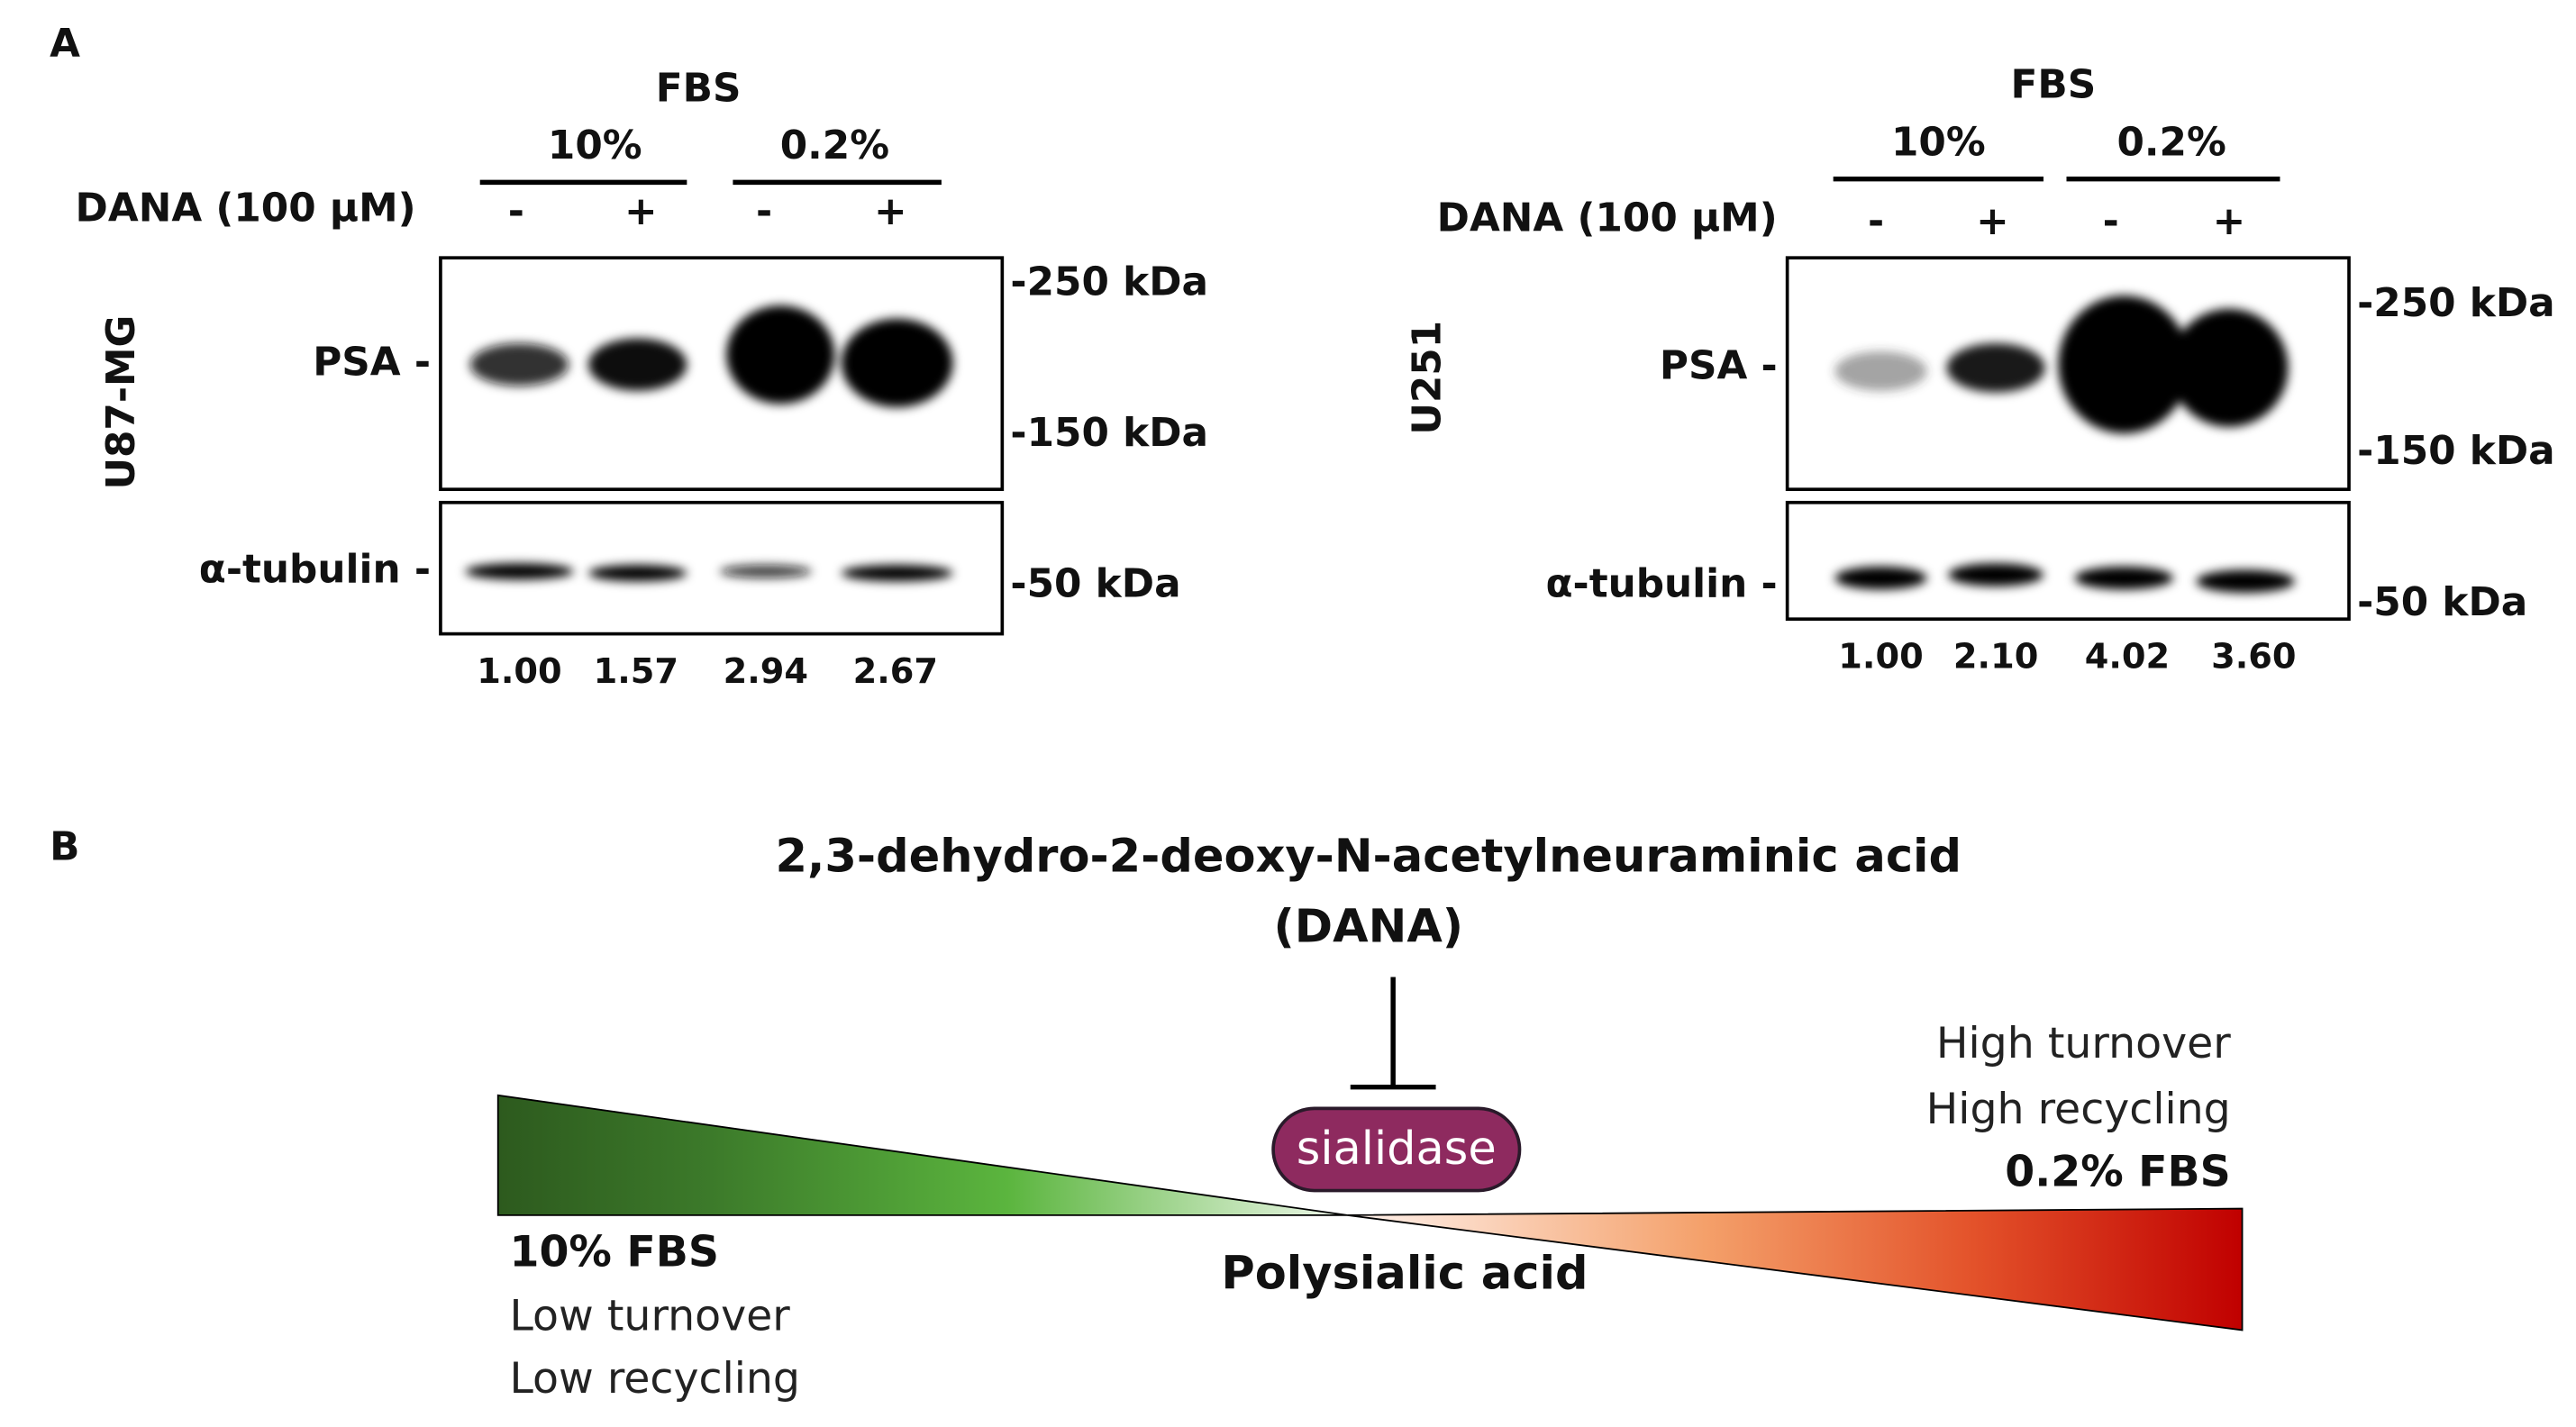 The image size is (2576, 1427). Describe the element at coordinates (895, 671) in the screenshot. I see `quantification: 2.67` at that location.